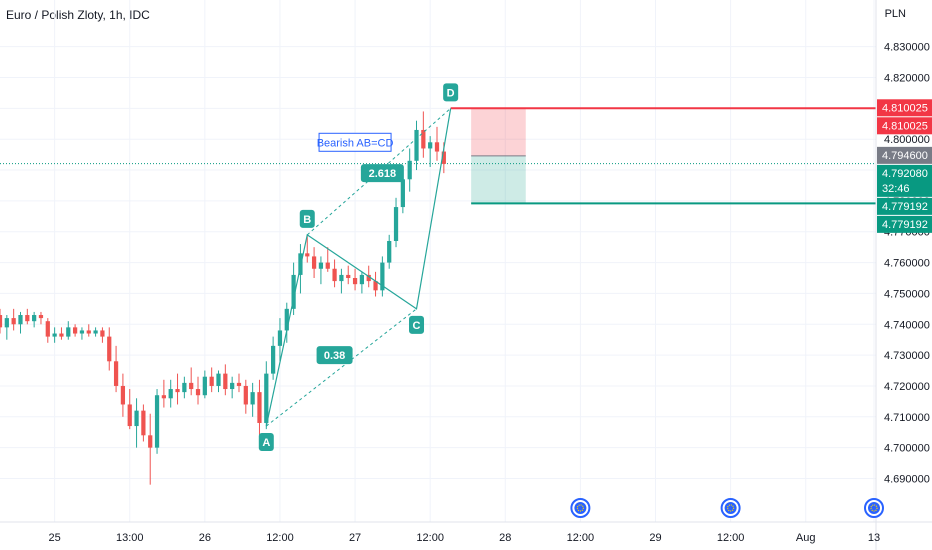 This screenshot has height=550, width=932. What do you see at coordinates (907, 140) in the screenshot?
I see `price-tick-label: 4.800000` at bounding box center [907, 140].